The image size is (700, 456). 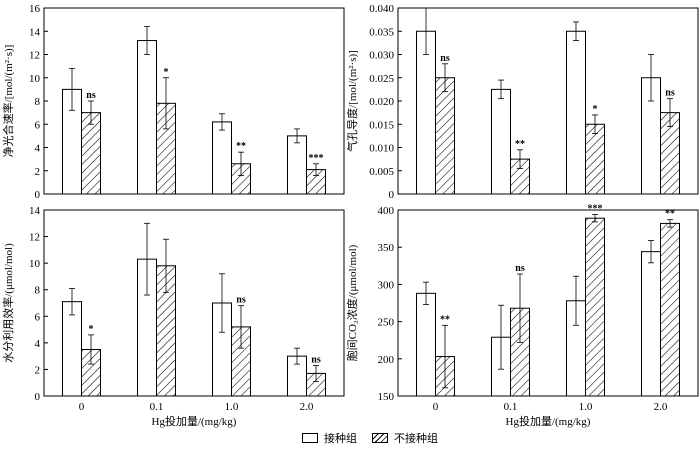 What do you see at coordinates (386, 397) in the screenshot?
I see `y-tick-label: 150` at bounding box center [386, 397].